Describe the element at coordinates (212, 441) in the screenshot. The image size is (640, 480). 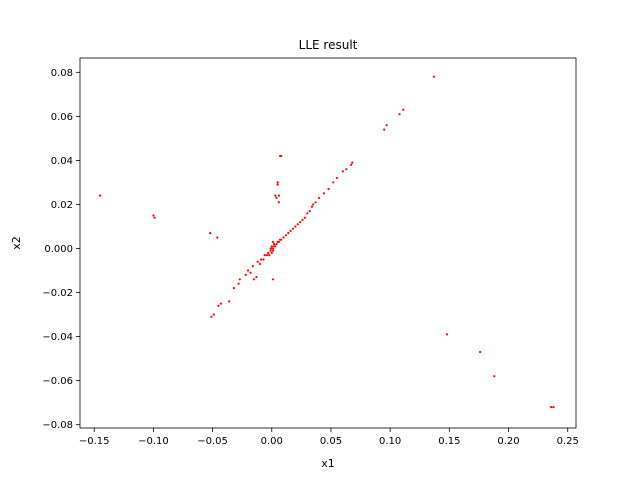
I see `x-tick-label: −0.05` at that location.